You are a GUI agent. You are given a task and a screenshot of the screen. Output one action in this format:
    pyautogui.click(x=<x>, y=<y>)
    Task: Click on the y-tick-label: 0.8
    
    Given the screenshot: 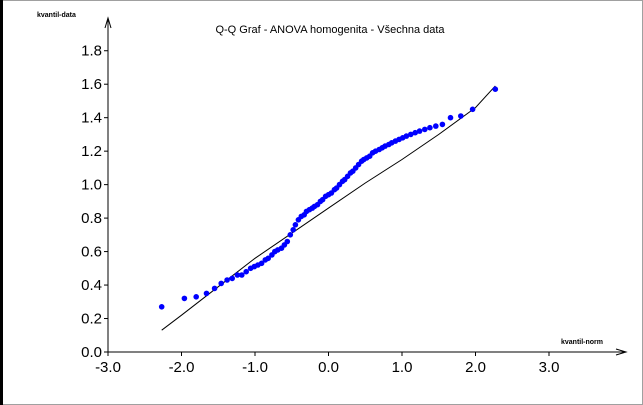 What is the action you would take?
    pyautogui.click(x=91, y=218)
    